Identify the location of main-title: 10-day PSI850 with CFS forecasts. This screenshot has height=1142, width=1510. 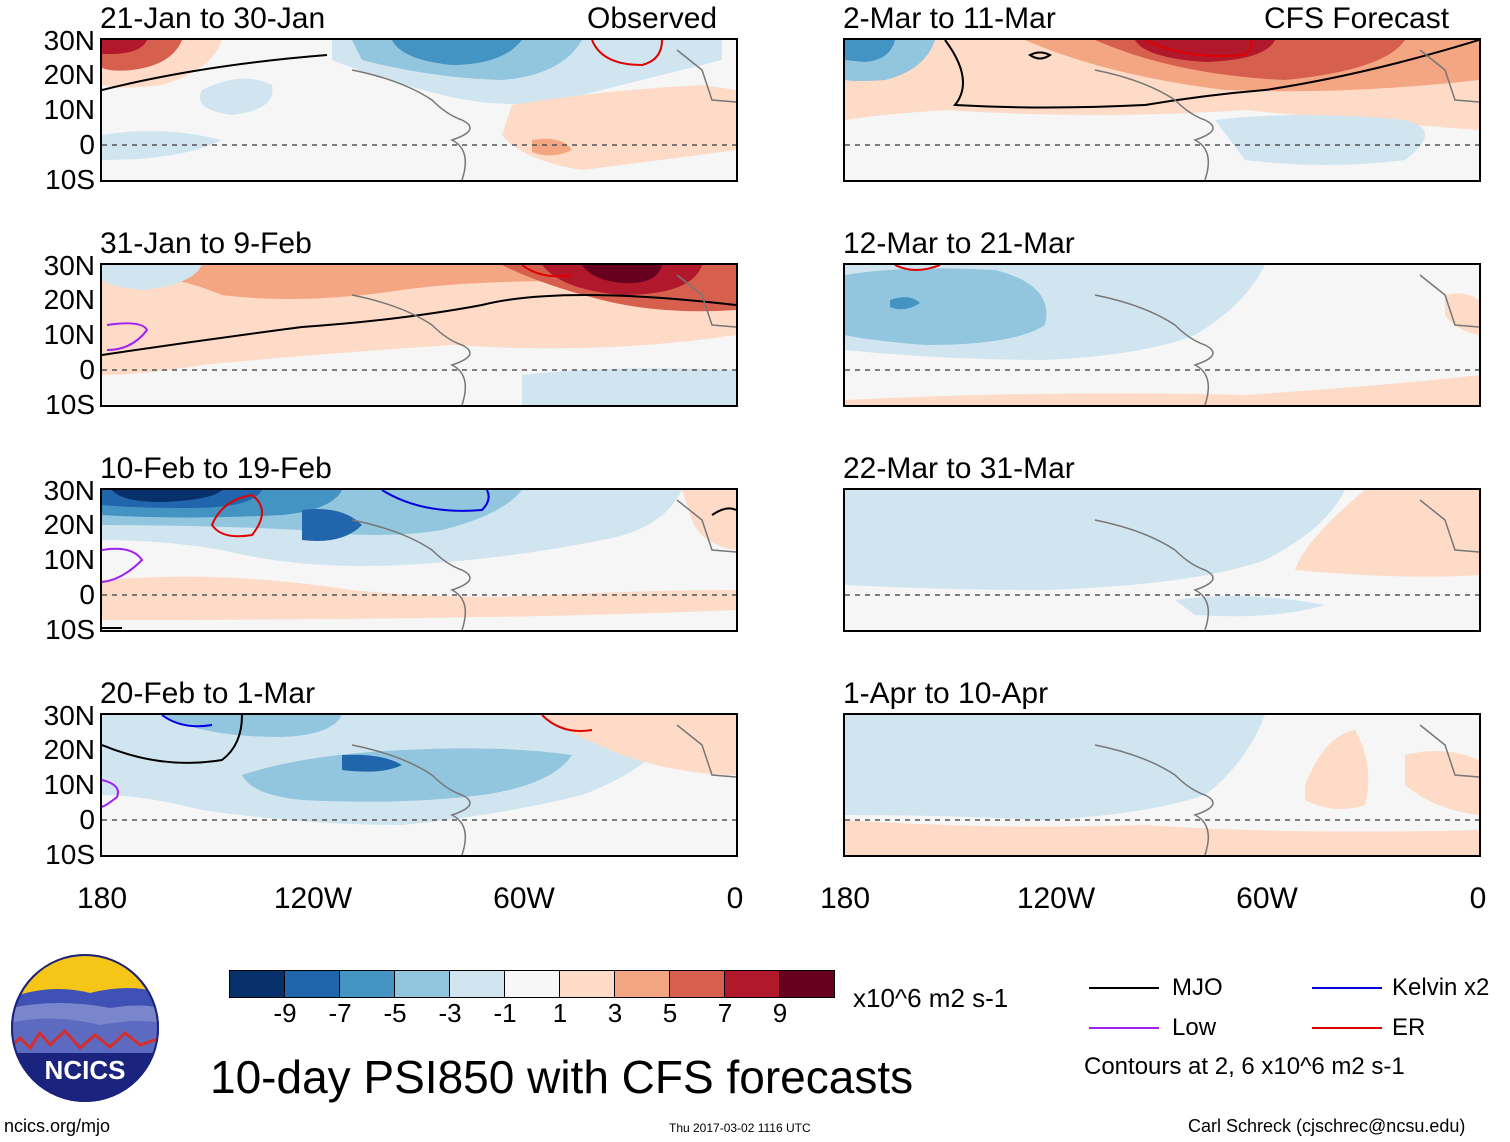
(562, 1077).